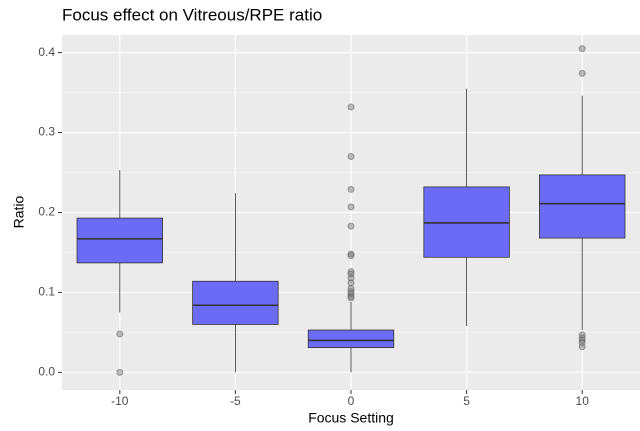  I want to click on x-tick-label: 5, so click(466, 401).